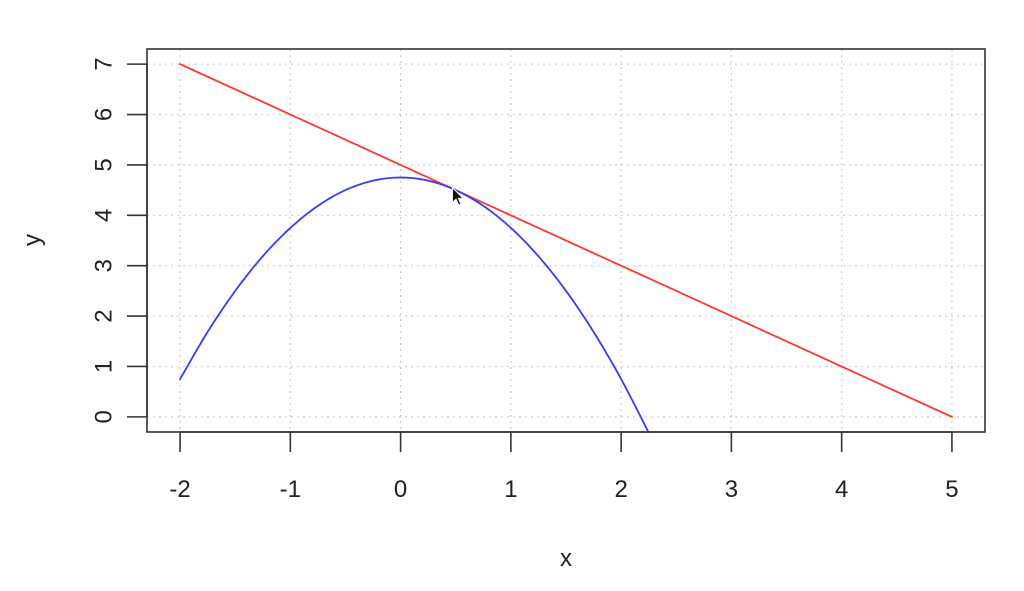 The width and height of the screenshot is (1024, 591). I want to click on y-tick-label: 0, so click(104, 416).